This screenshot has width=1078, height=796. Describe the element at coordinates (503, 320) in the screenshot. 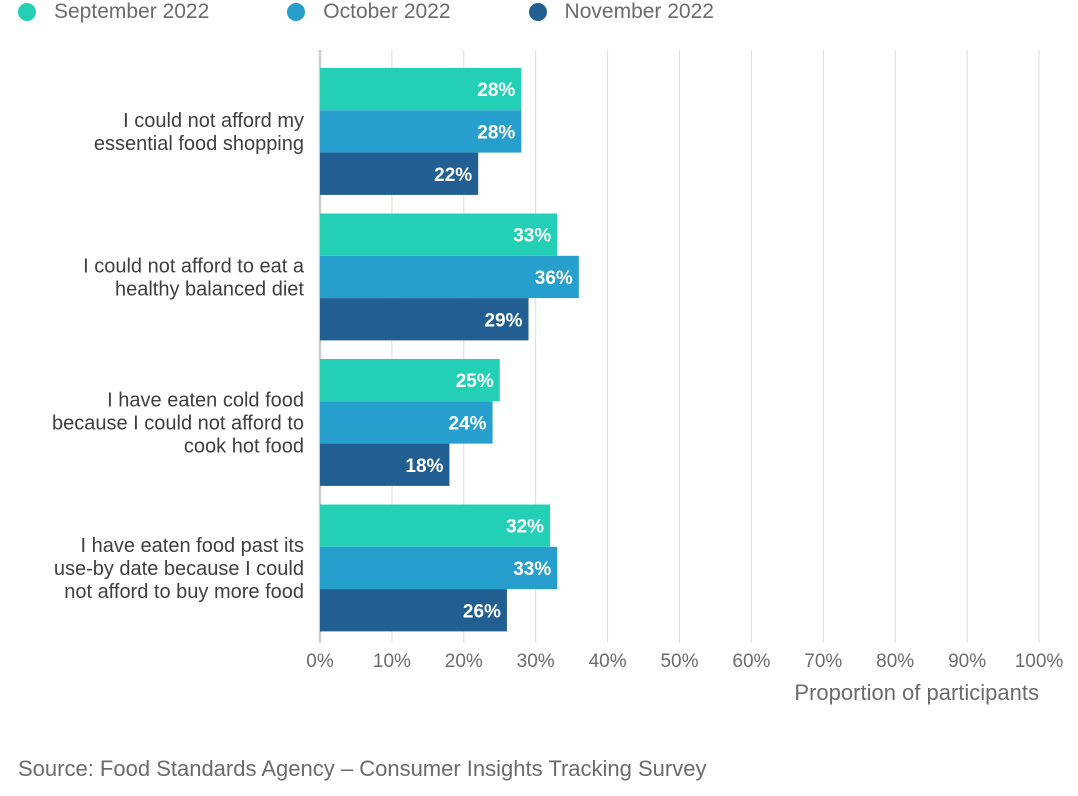

I see `bar-value-label: 29%` at that location.